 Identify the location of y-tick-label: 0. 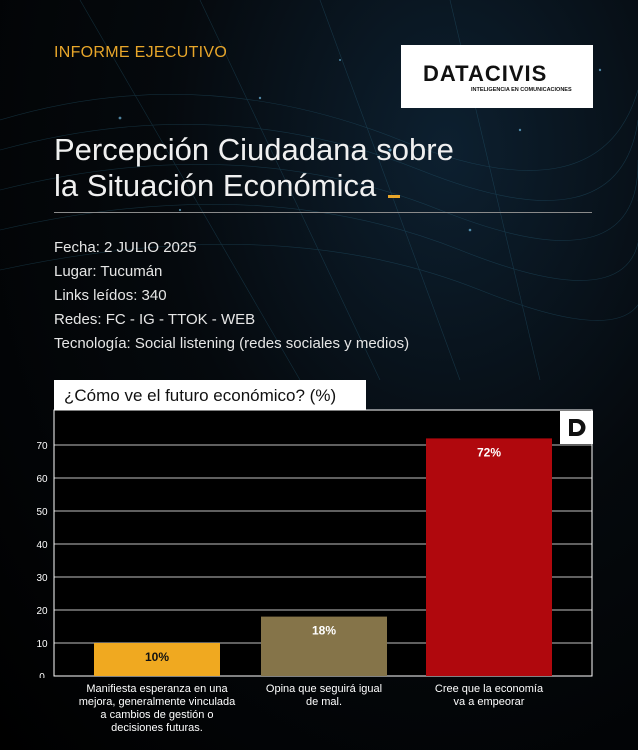
(42, 675).